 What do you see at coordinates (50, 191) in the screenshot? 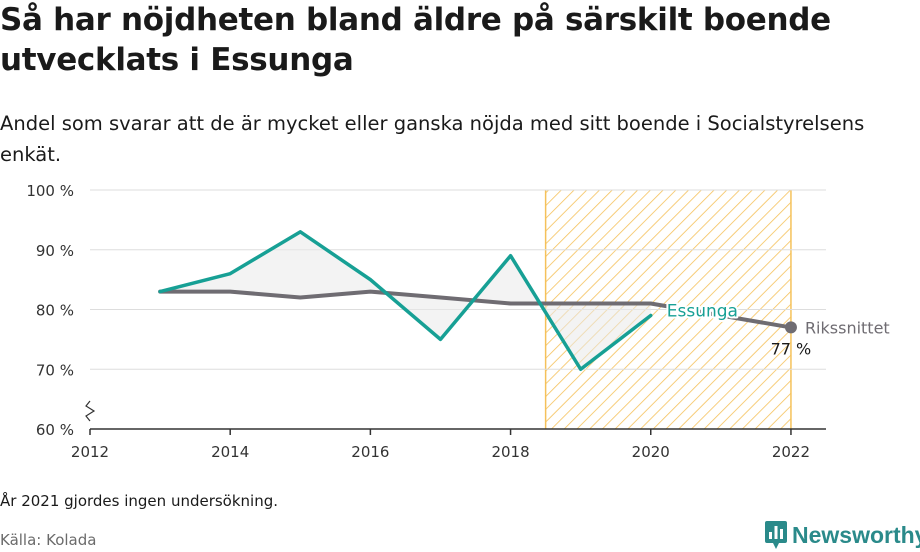
I see `y-tick-label: 100 %` at bounding box center [50, 191].